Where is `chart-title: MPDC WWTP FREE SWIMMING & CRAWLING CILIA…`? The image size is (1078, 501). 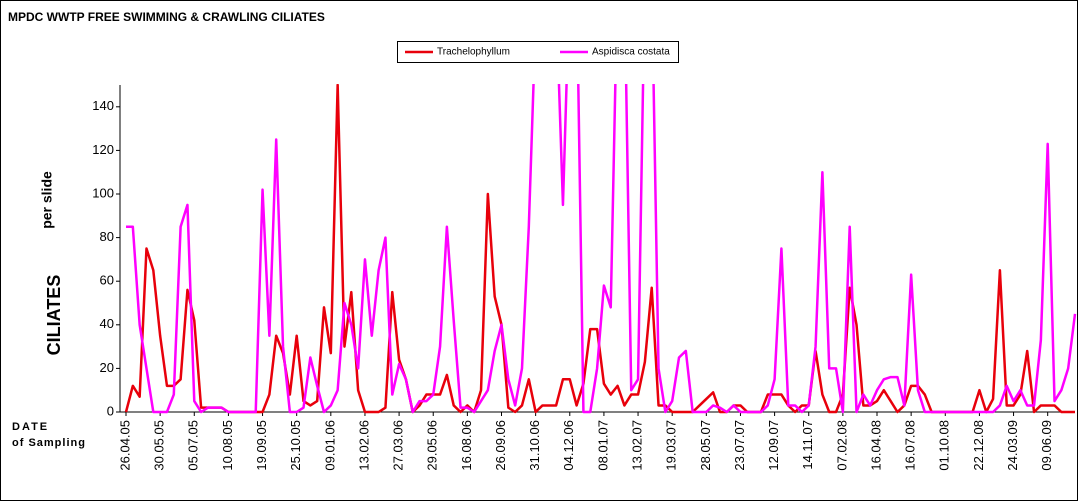 chart-title: MPDC WWTP FREE SWIMMING & CRAWLING CILIA… is located at coordinates (166, 17).